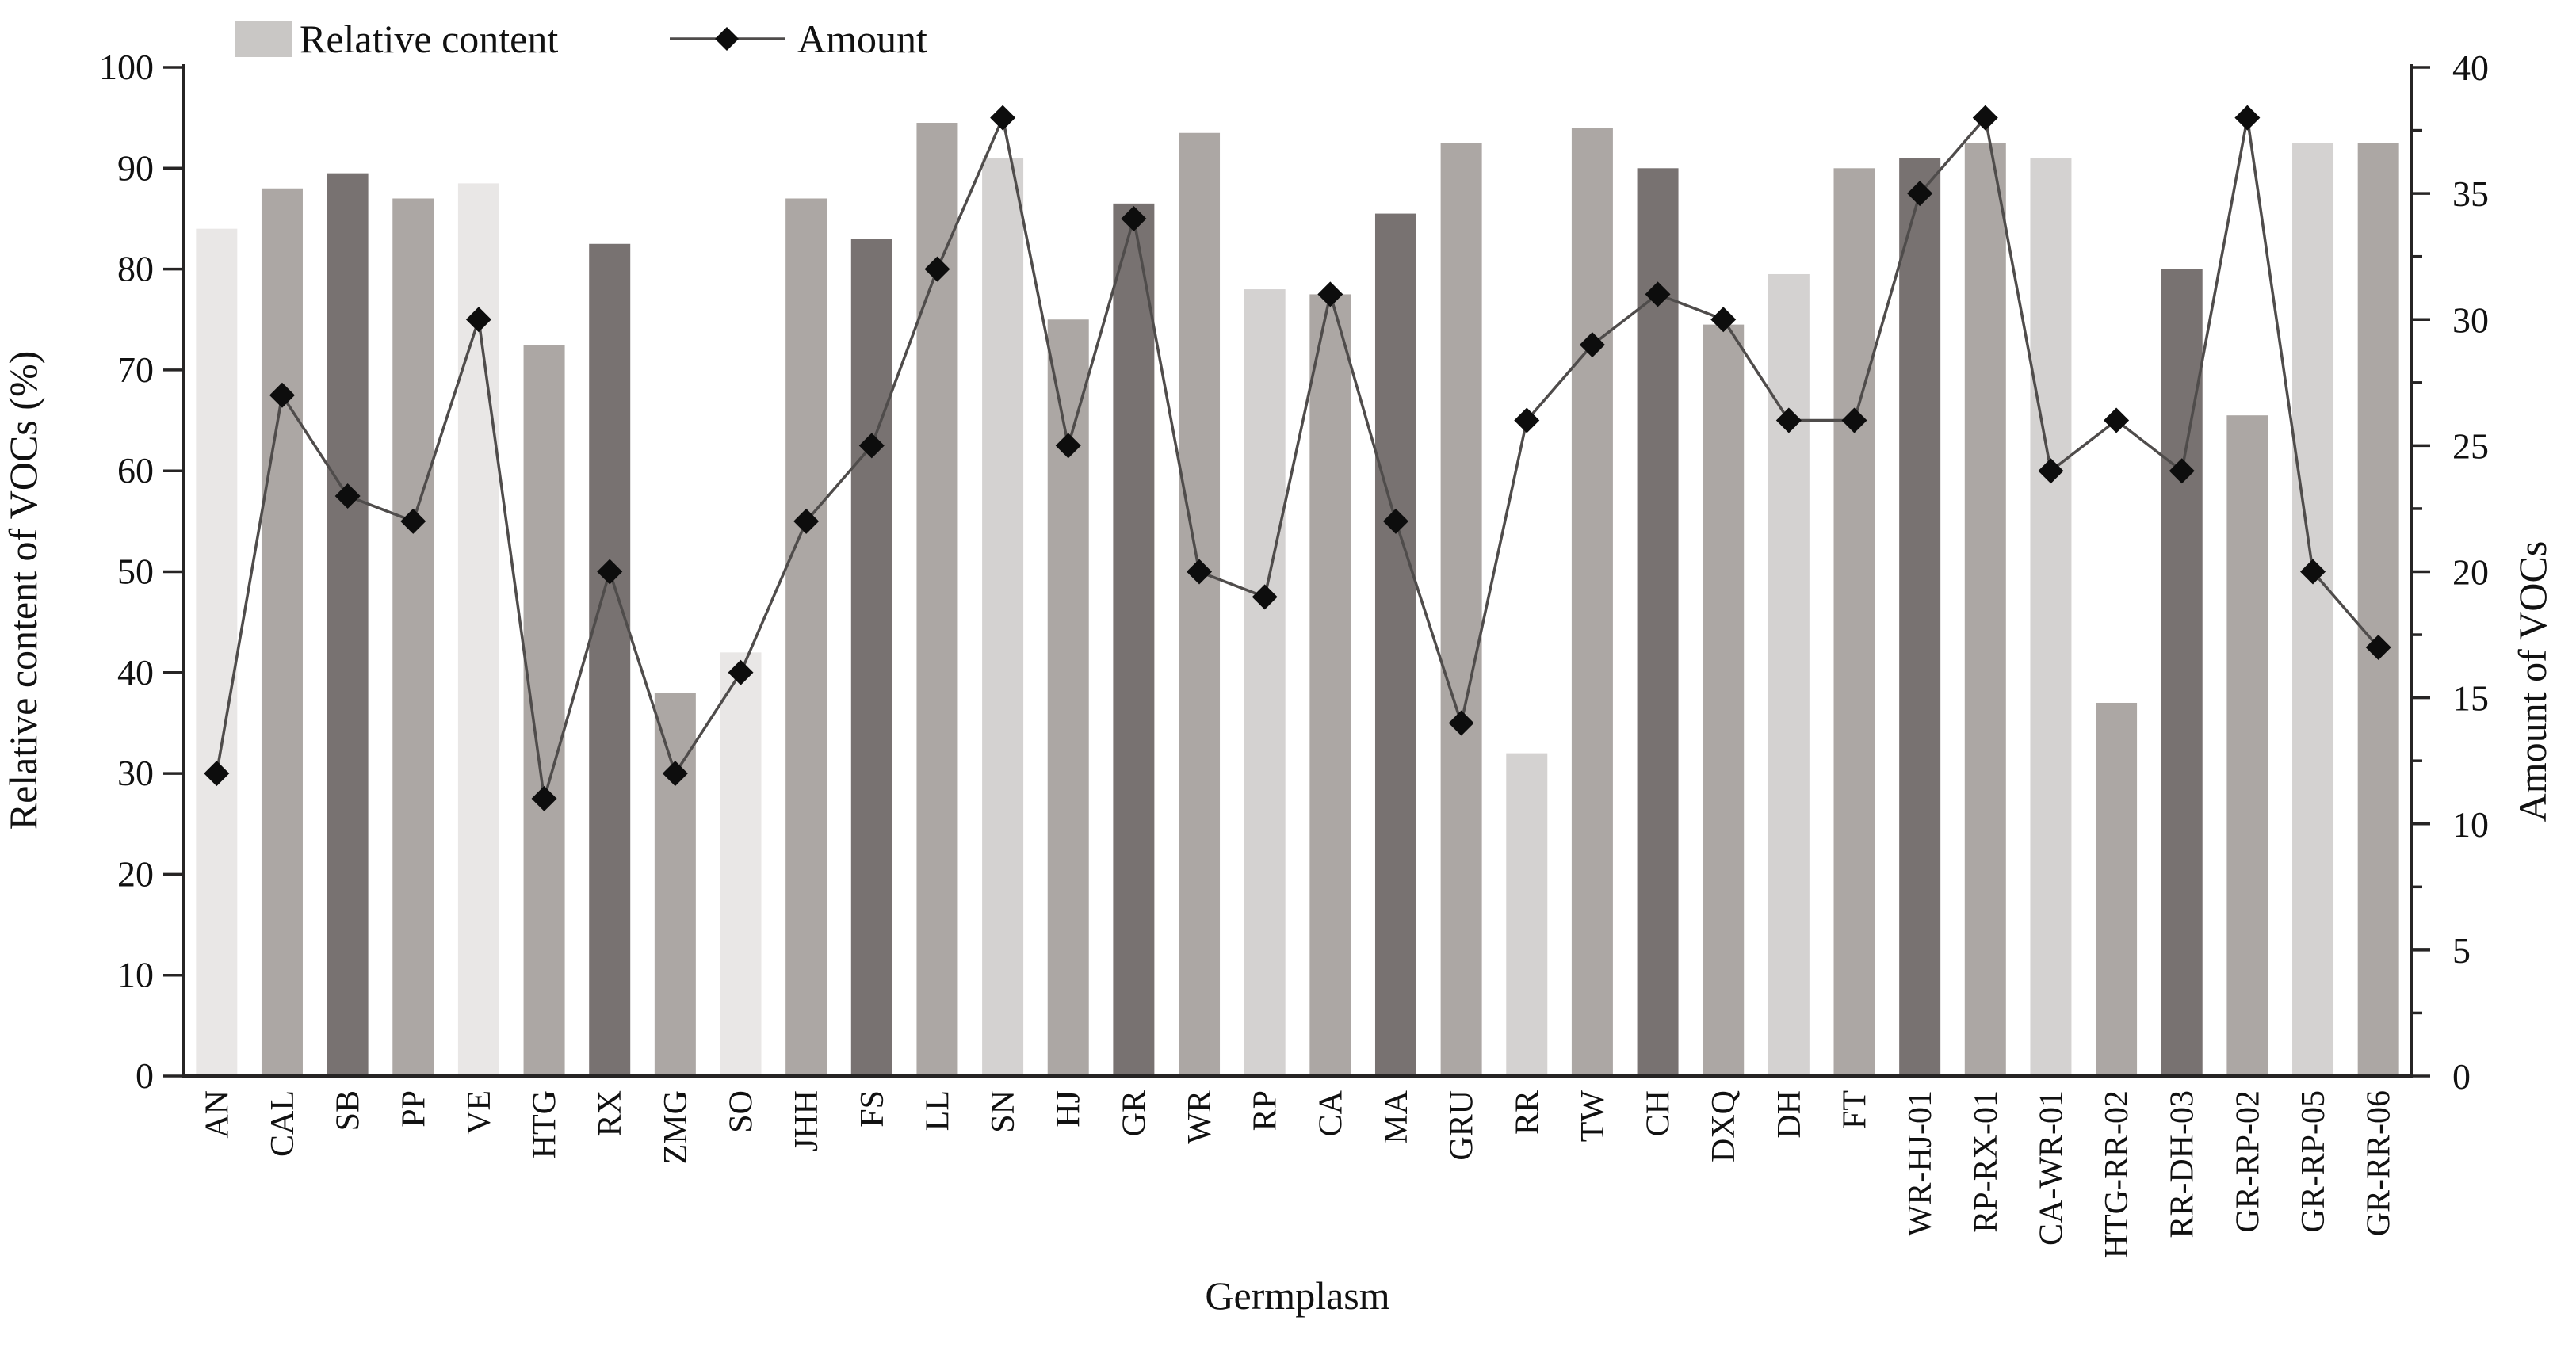  I want to click on bar-RX, so click(610, 659).